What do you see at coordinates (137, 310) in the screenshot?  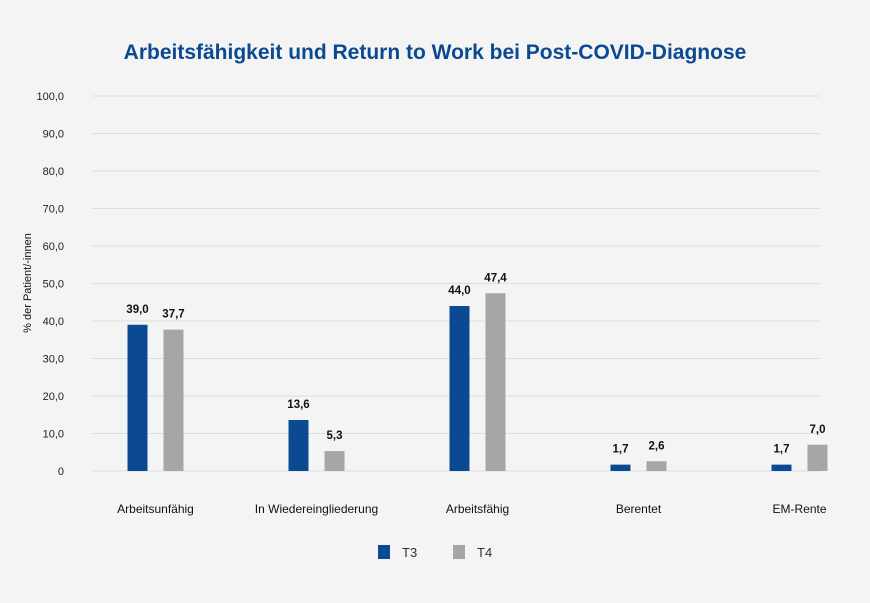 I see `data-label: 39,0` at bounding box center [137, 310].